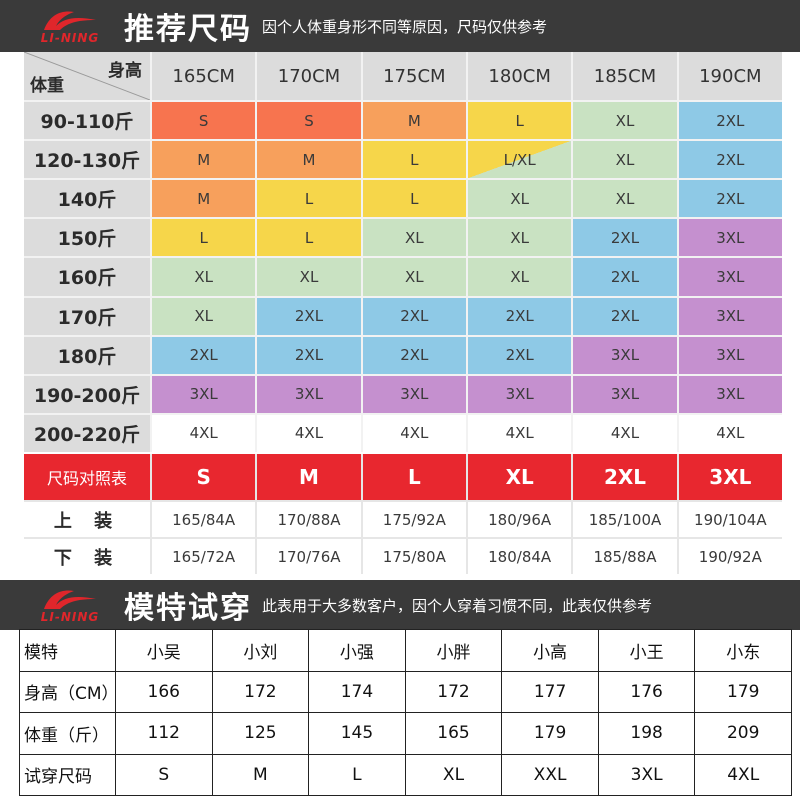 This screenshot has height=800, width=800. I want to click on model-tryon-subtitle: 此表用于大多数客户，因个人穿着习惯不同，此表仅供参考, so click(457, 605).